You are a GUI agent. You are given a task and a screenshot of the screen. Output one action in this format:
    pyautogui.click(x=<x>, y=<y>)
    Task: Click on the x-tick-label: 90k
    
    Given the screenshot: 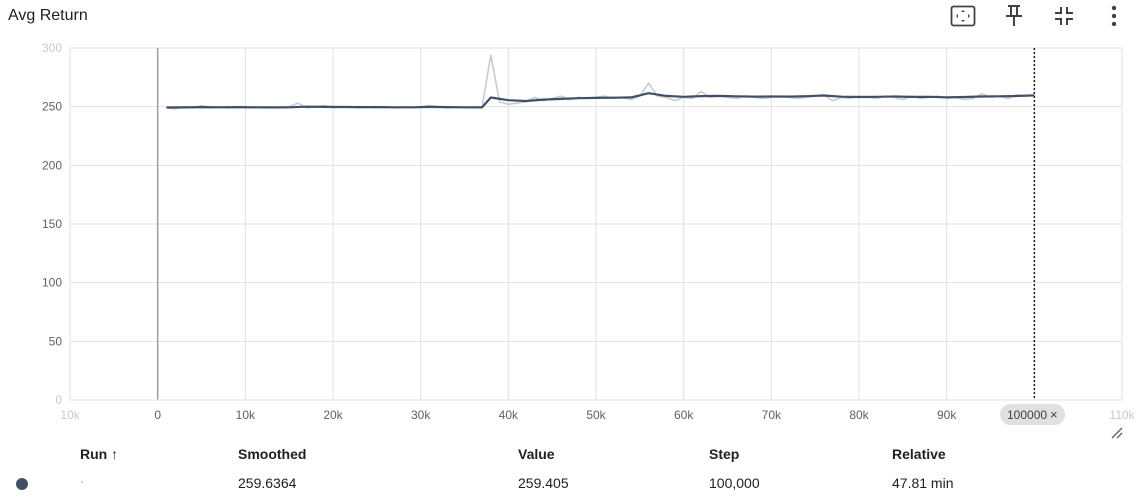 What is the action you would take?
    pyautogui.click(x=947, y=415)
    